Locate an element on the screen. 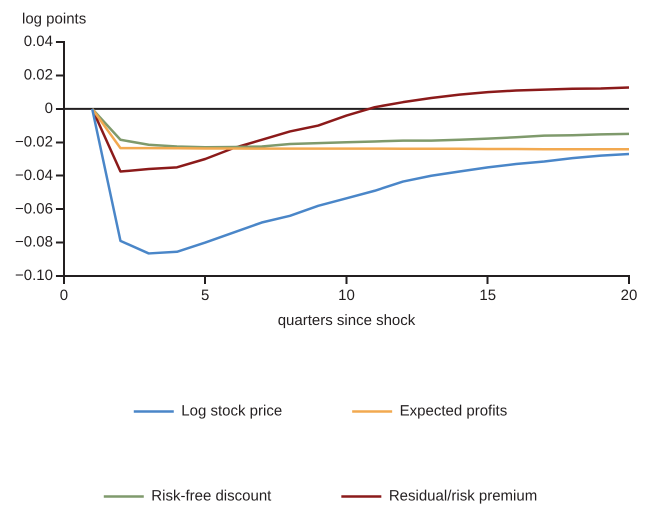  x-tick-label: 15 is located at coordinates (487, 295).